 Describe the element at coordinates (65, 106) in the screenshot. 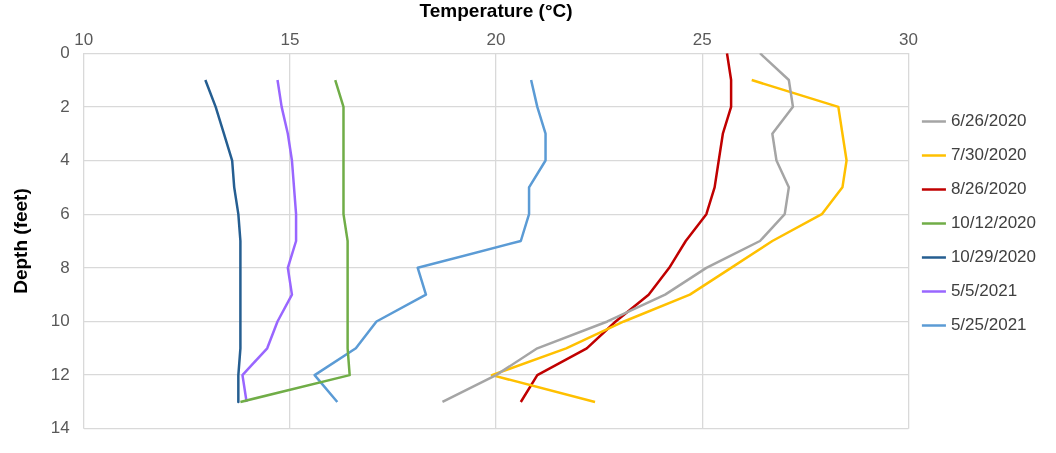

I see `y-tick-label: 2` at that location.